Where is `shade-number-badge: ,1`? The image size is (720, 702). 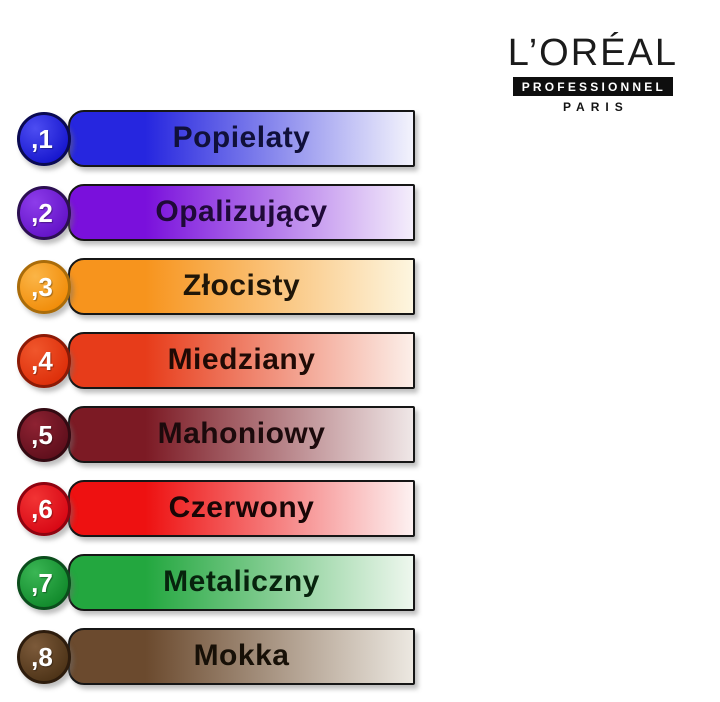
shade-number-badge: ,1 is located at coordinates (44, 138).